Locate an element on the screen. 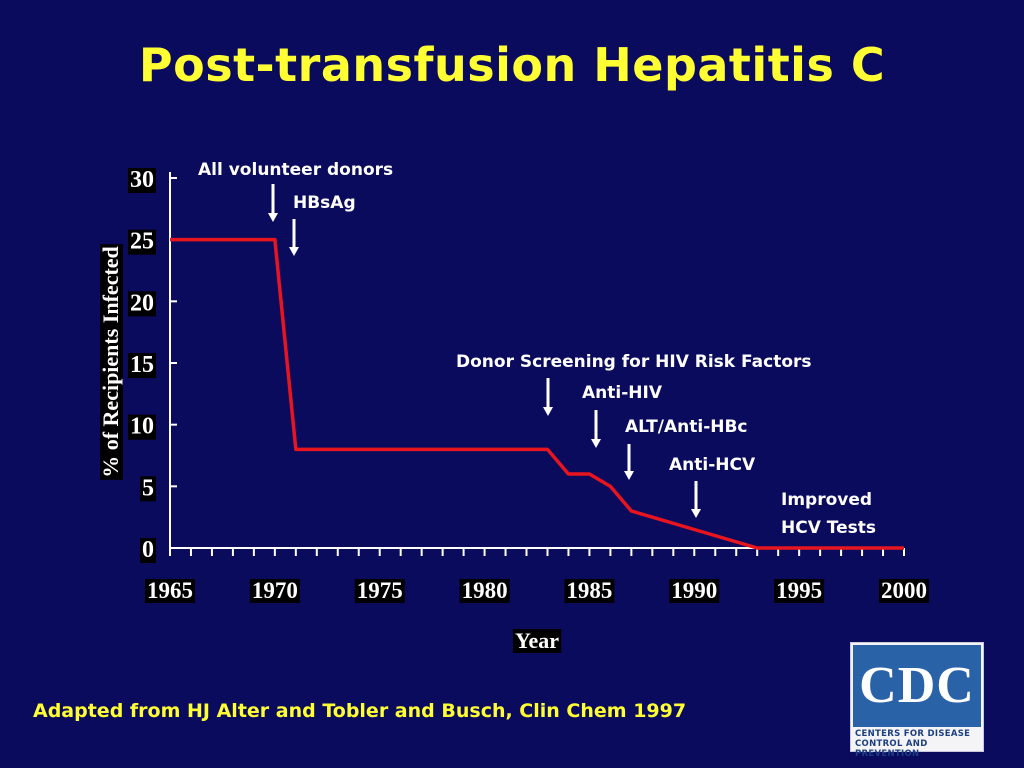  x-tick-label: 1990 is located at coordinates (694, 590).